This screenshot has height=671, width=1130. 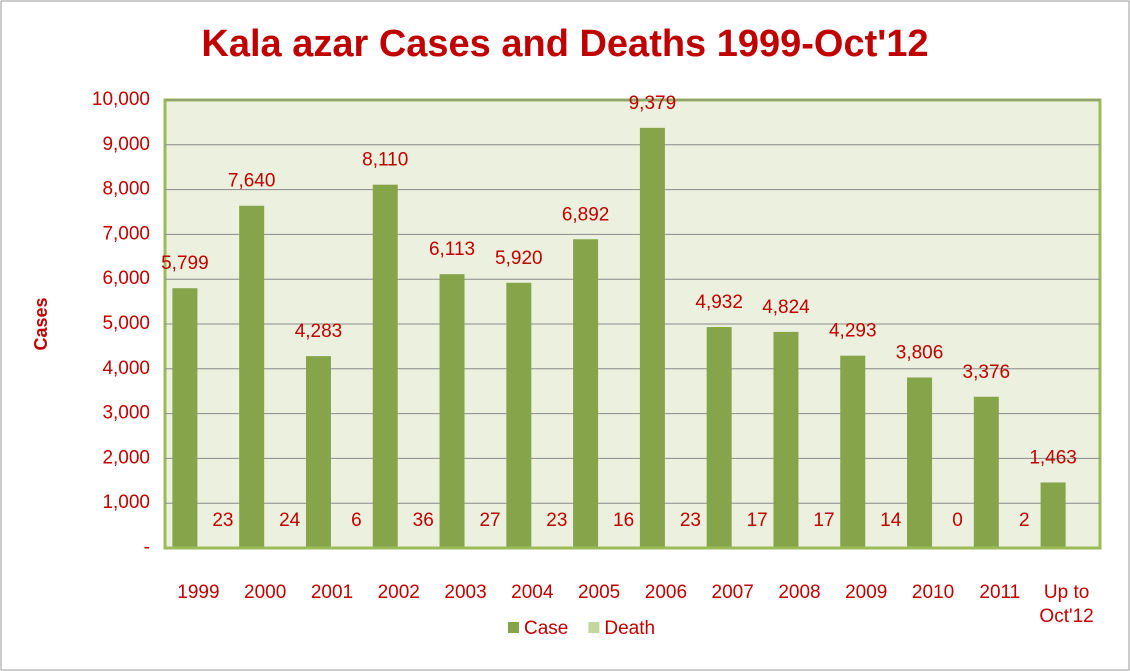 What do you see at coordinates (147, 547) in the screenshot?
I see `y-tick-label: -` at bounding box center [147, 547].